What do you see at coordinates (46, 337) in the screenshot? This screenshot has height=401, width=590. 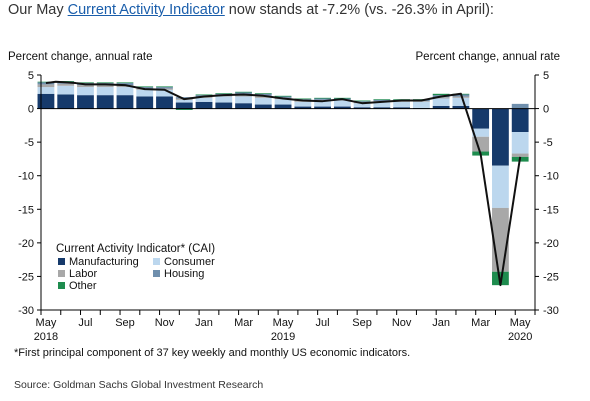 I see `x-year-label: 2018` at bounding box center [46, 337].